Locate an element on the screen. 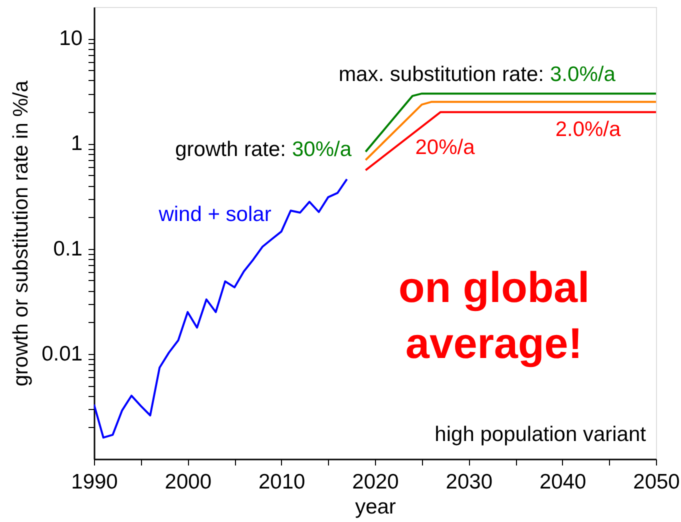 Image resolution: width=681 pixels, height=522 pixels. x-tick-label: 2000 is located at coordinates (188, 482).